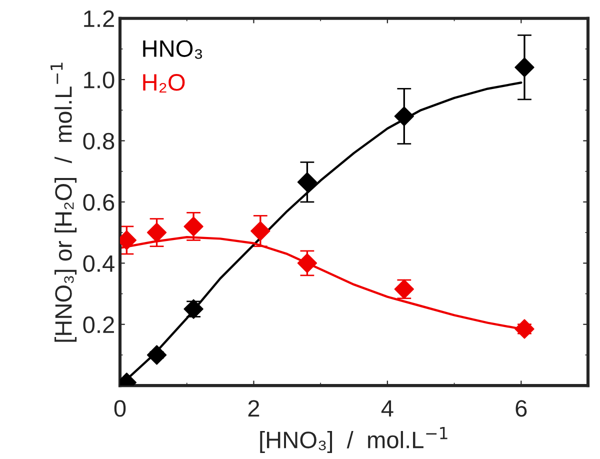 The image size is (600, 459). What do you see at coordinates (164, 83) in the screenshot?
I see `text: H₂O` at bounding box center [164, 83].